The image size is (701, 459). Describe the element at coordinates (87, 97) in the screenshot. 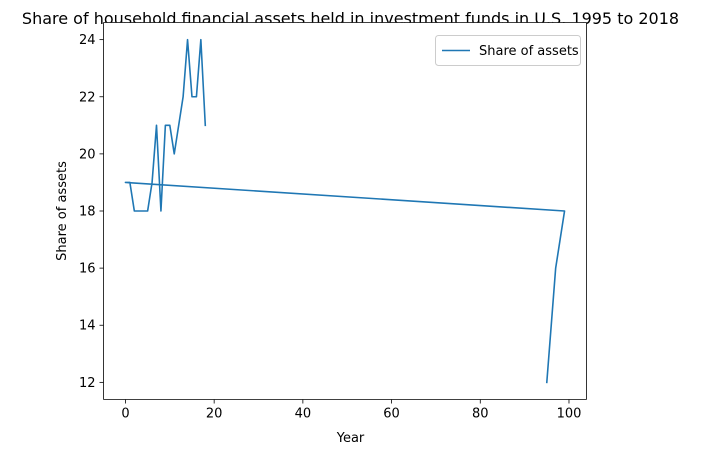

I see `y-tick-label: 22` at that location.